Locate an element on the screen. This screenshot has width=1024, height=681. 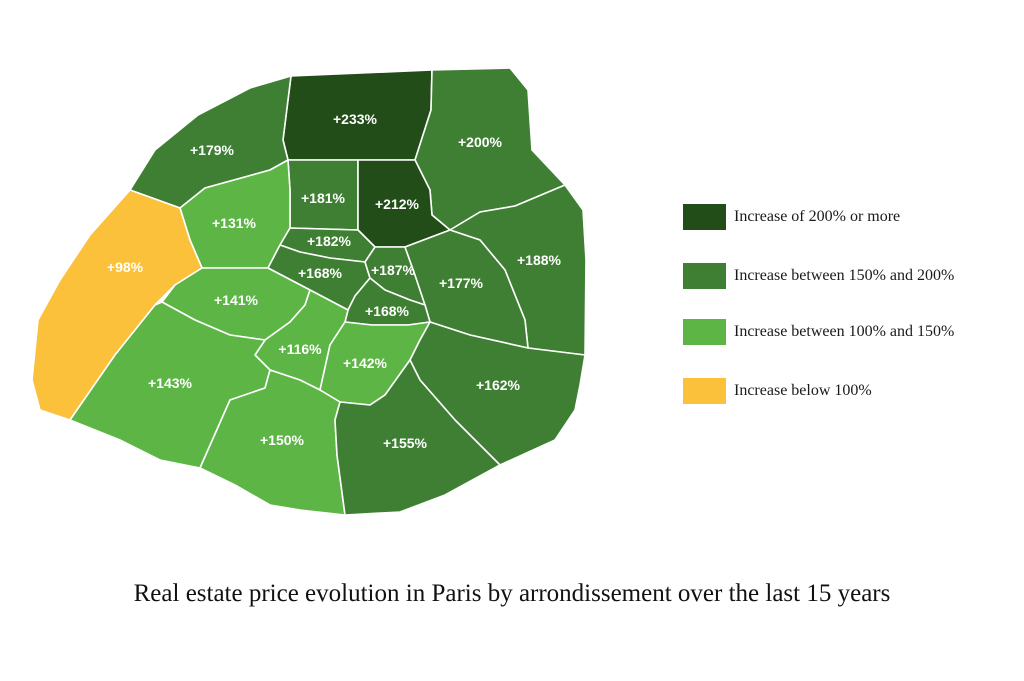
legend-label-yellow: Increase below 100% is located at coordinates (803, 390).